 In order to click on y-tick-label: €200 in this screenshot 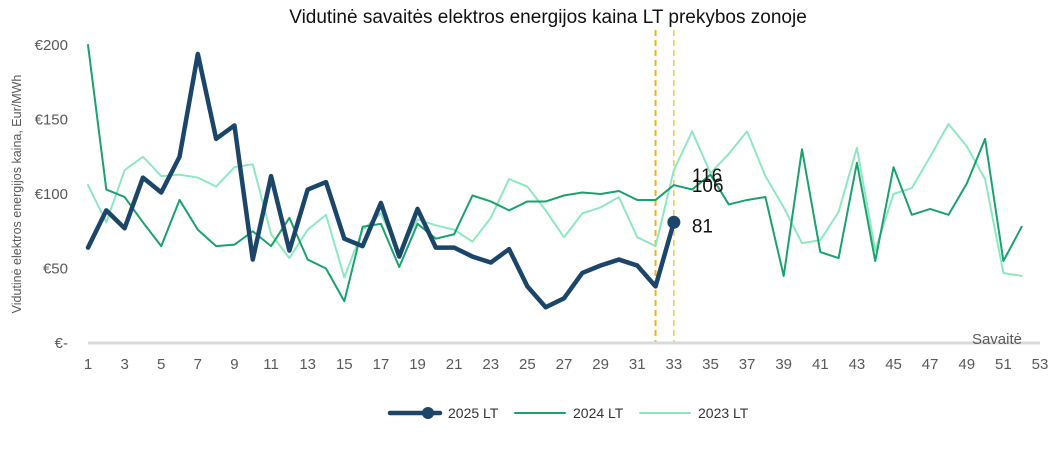, I will do `click(51, 45)`.